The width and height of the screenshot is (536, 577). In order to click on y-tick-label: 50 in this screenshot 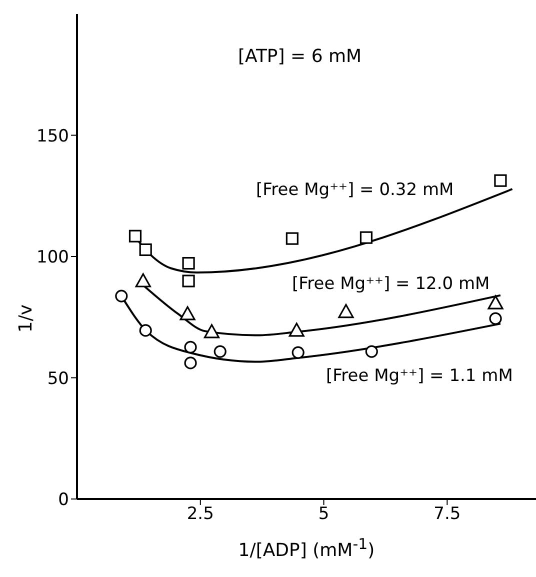, I will do `click(58, 378)`.